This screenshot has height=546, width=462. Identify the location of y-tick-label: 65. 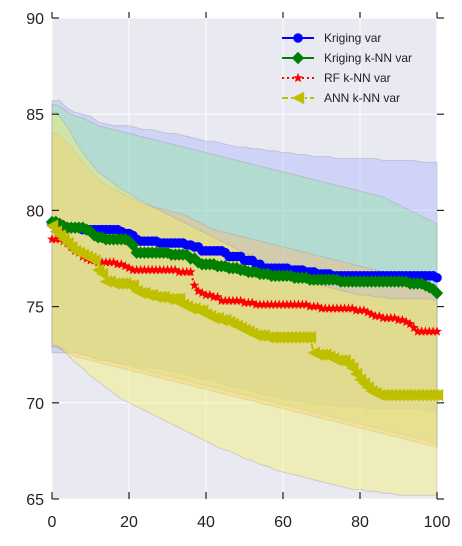
(35, 500).